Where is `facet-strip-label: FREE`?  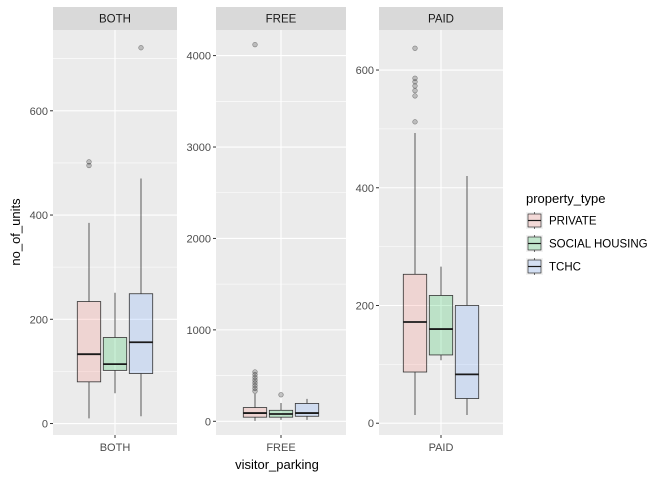
facet-strip-label: FREE is located at coordinates (281, 20).